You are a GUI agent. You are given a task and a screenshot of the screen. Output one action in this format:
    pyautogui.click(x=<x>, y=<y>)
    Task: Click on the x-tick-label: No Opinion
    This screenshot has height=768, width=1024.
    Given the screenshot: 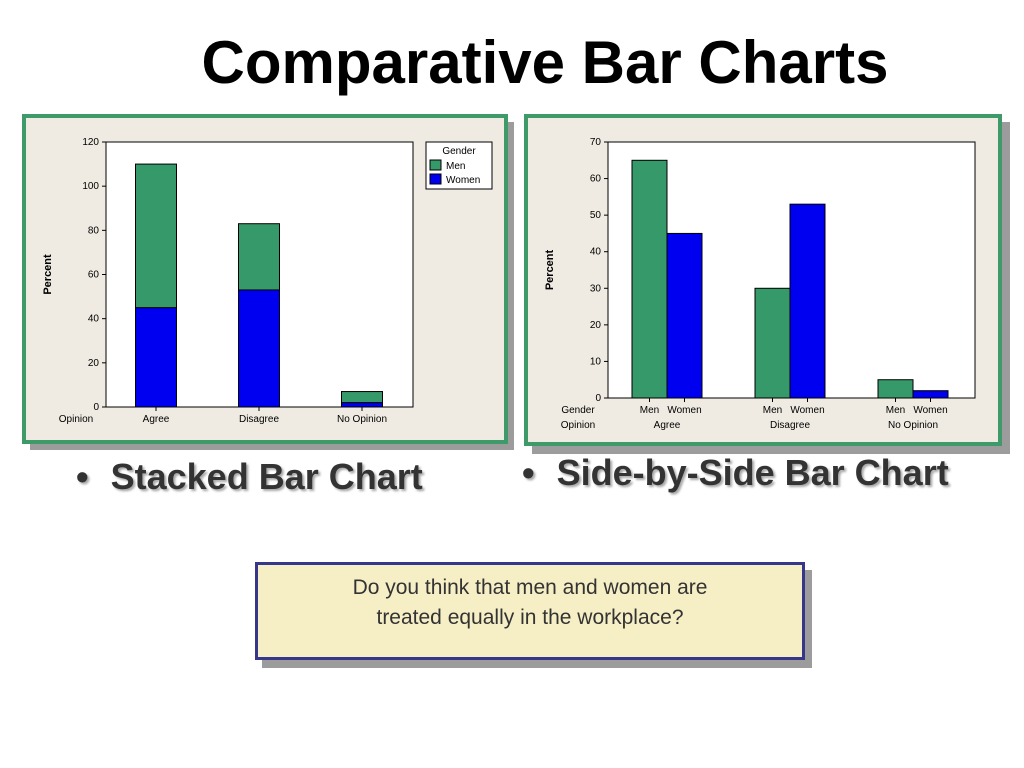 What is the action you would take?
    pyautogui.click(x=362, y=419)
    